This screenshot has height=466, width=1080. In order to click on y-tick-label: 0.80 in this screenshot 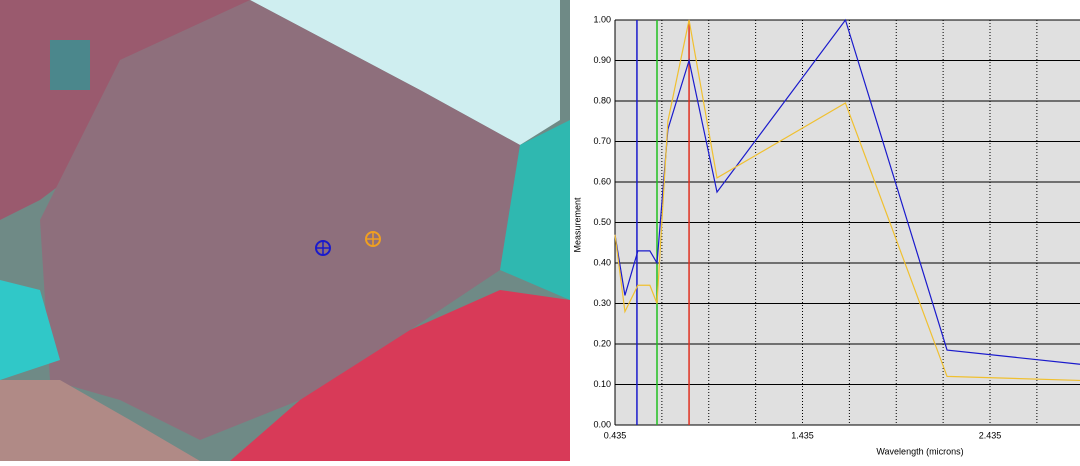, I will do `click(602, 100)`.